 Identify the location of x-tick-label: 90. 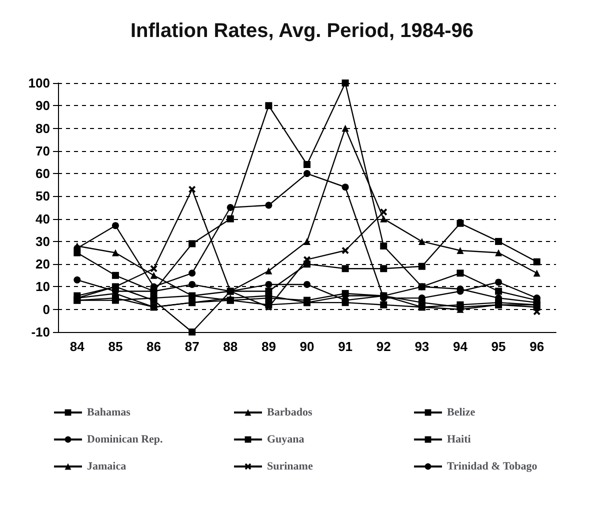
(307, 346).